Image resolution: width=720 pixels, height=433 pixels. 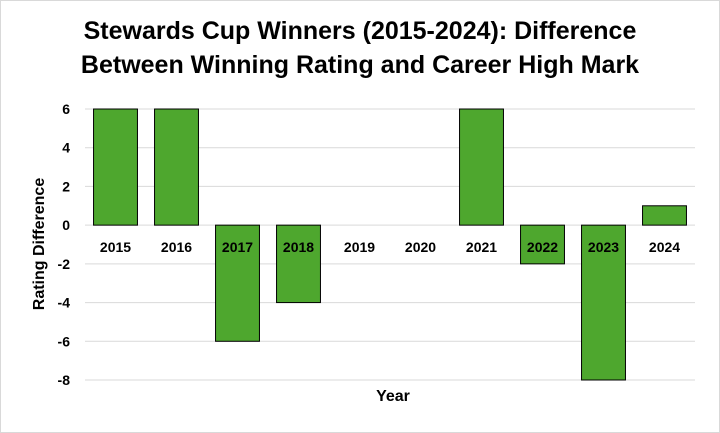 I want to click on y-tick-labels: 6 4 2 0 -2 -4 -6 -8, so click(x=64, y=244).